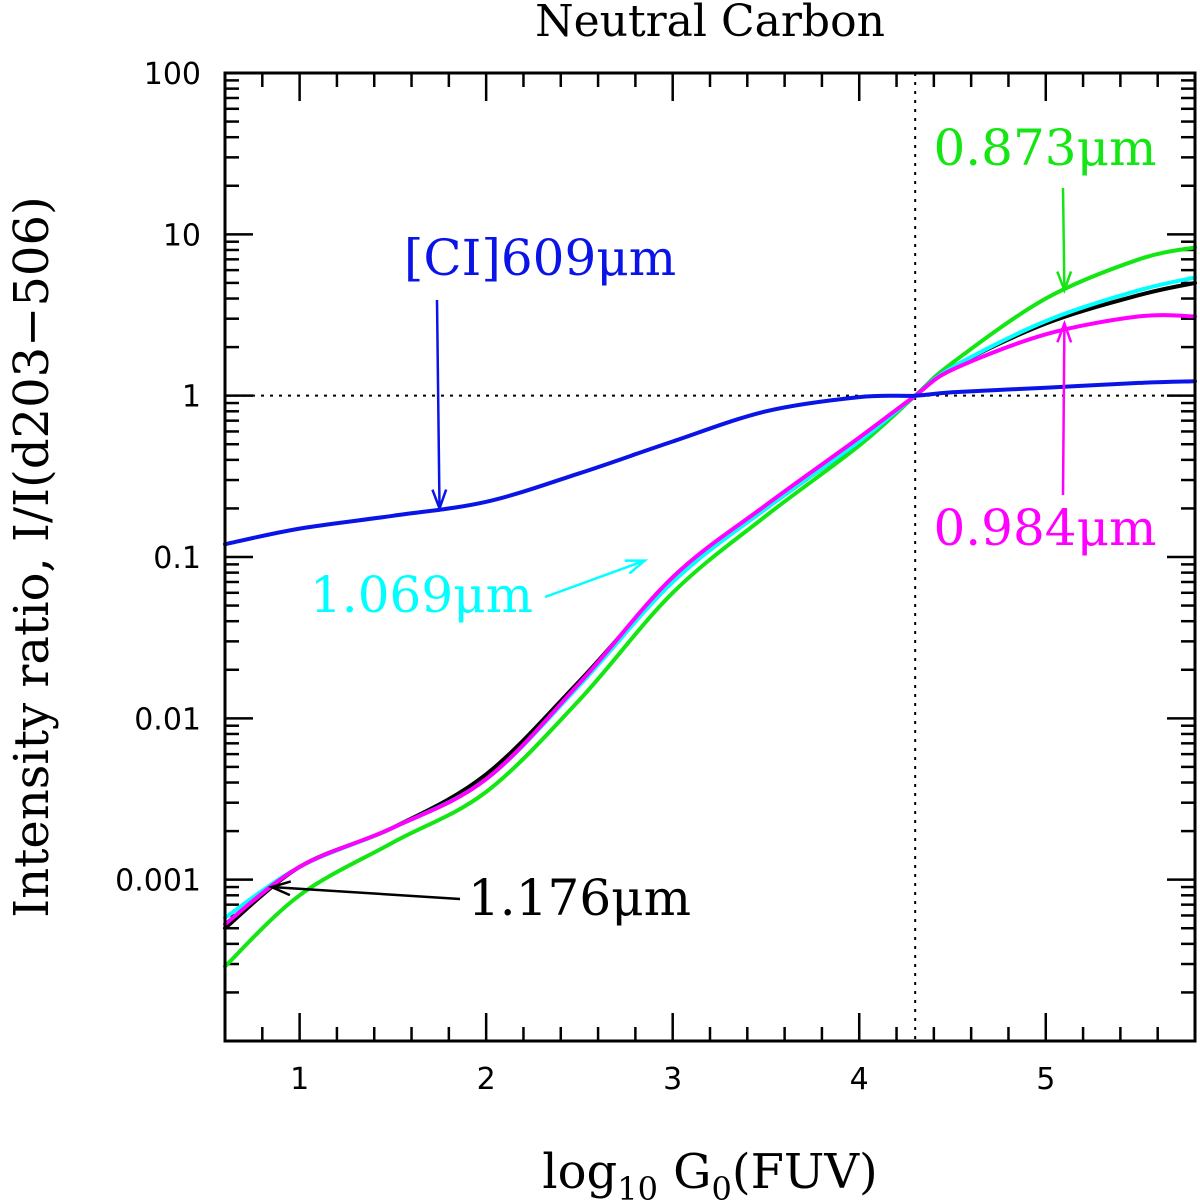 The image size is (1200, 1203). I want to click on annotation-label-5: 0.984μm, so click(1044, 528).